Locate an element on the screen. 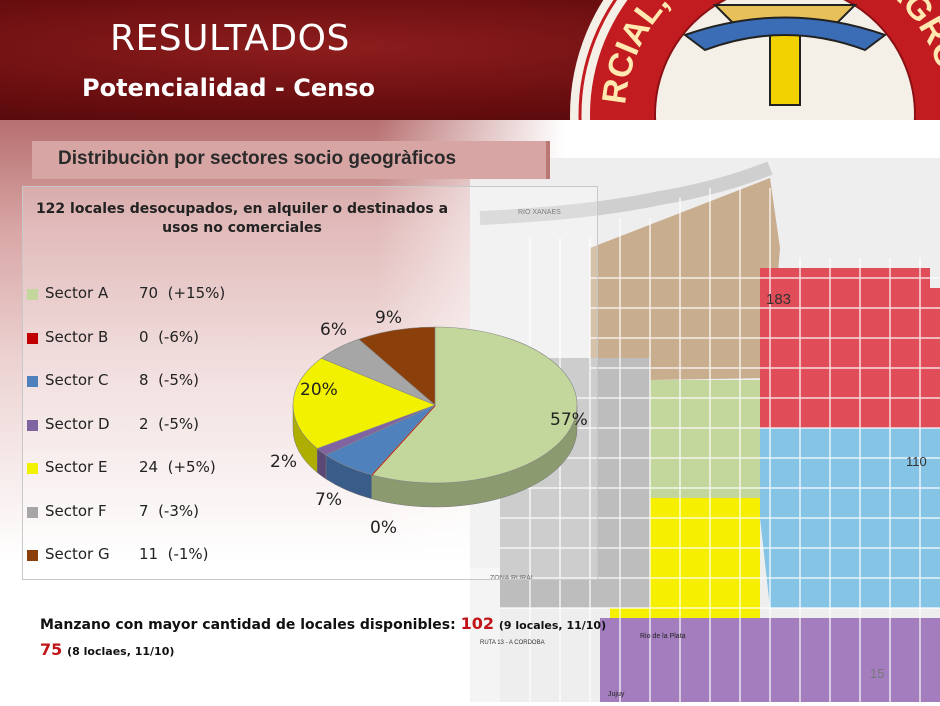  legend-label: Sector C is located at coordinates (77, 380).